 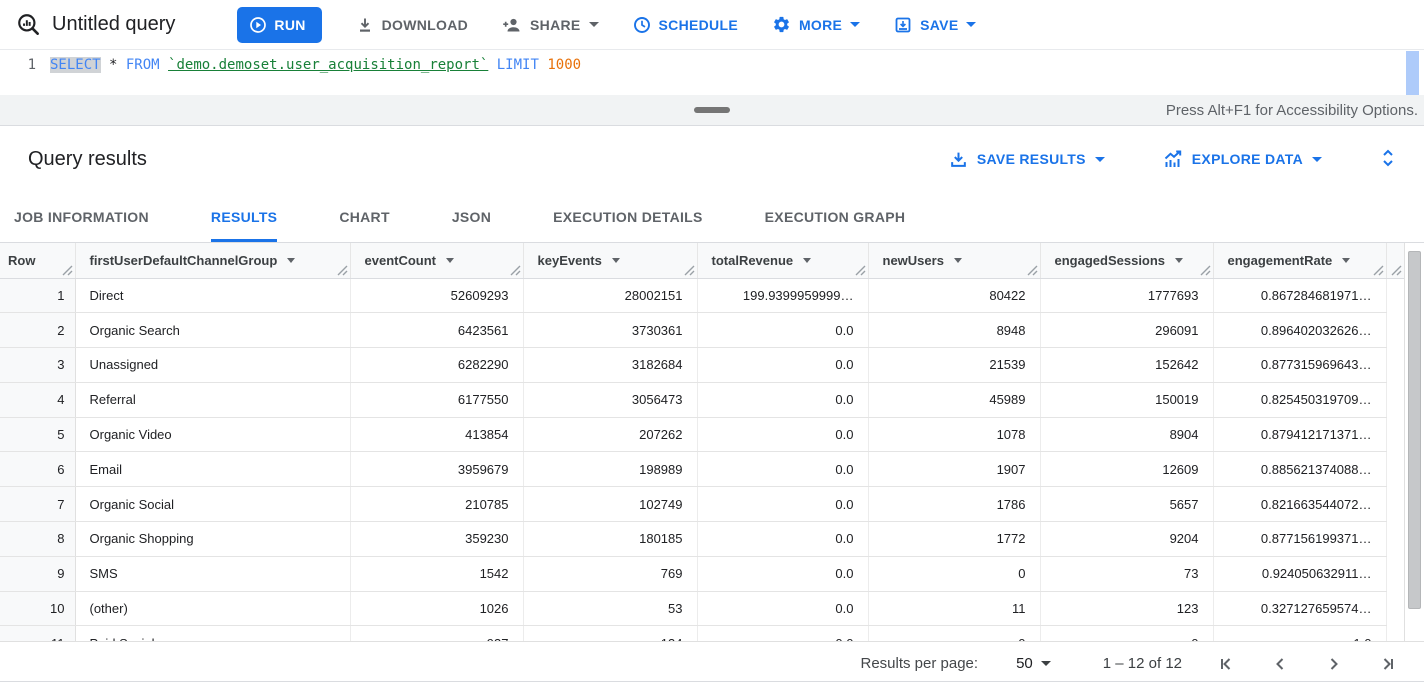 What do you see at coordinates (954, 400) in the screenshot?
I see `cell-newUsers: 45989` at bounding box center [954, 400].